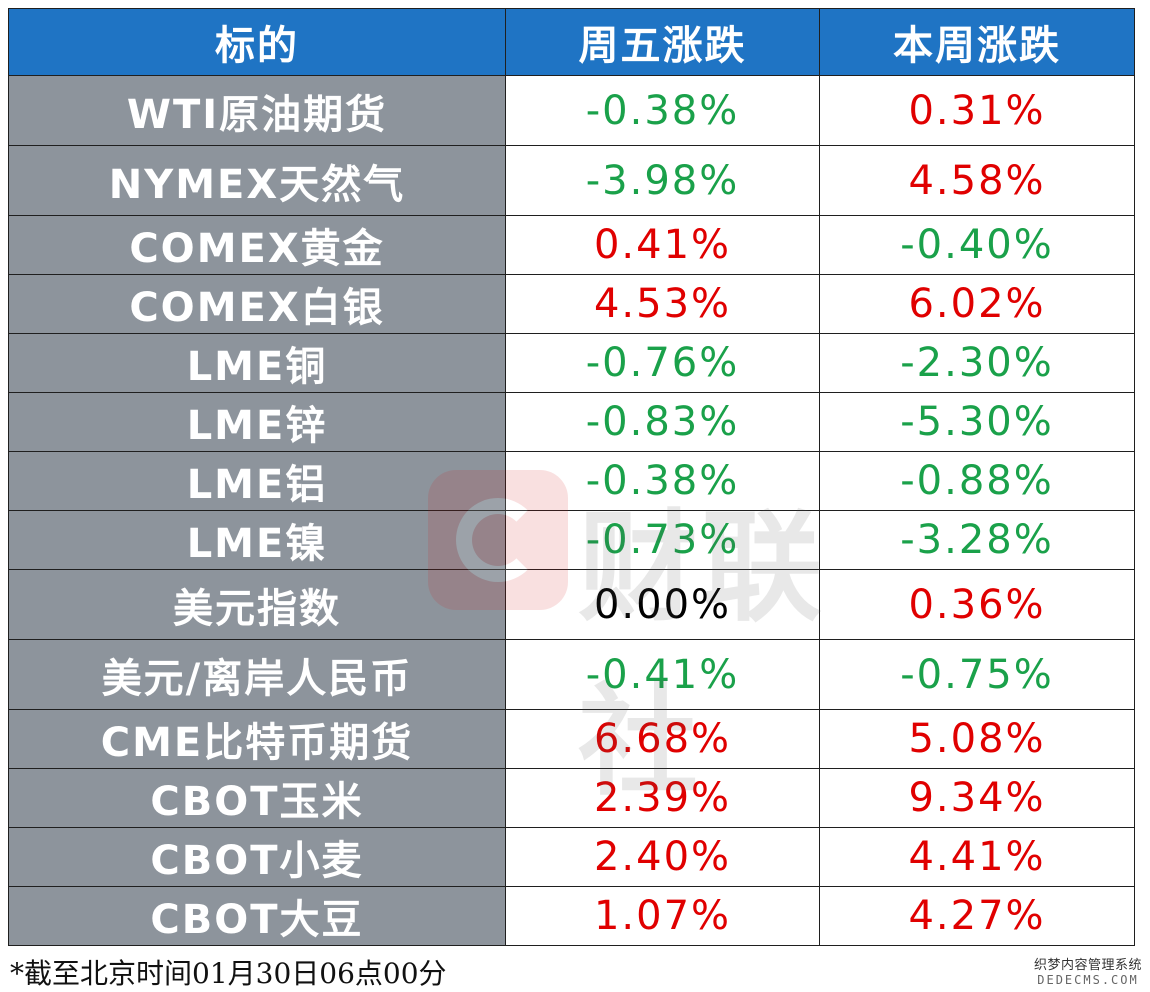  I want to click on header-instrument: 标的, so click(257, 42).